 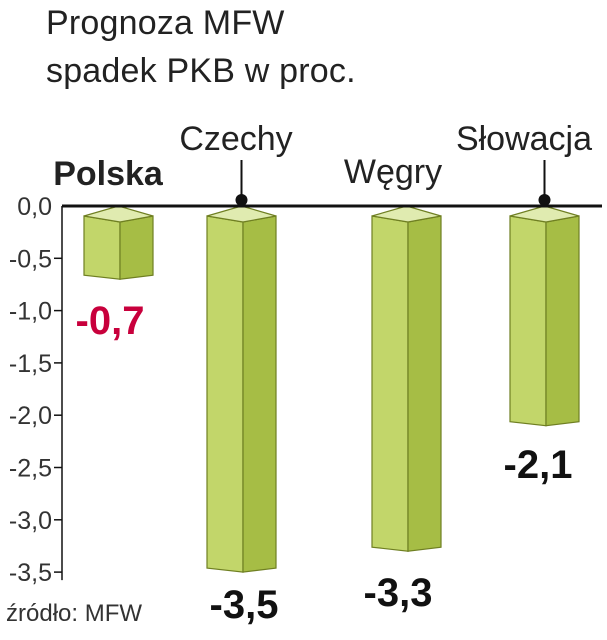 I want to click on category-label: Polska, so click(x=108, y=174).